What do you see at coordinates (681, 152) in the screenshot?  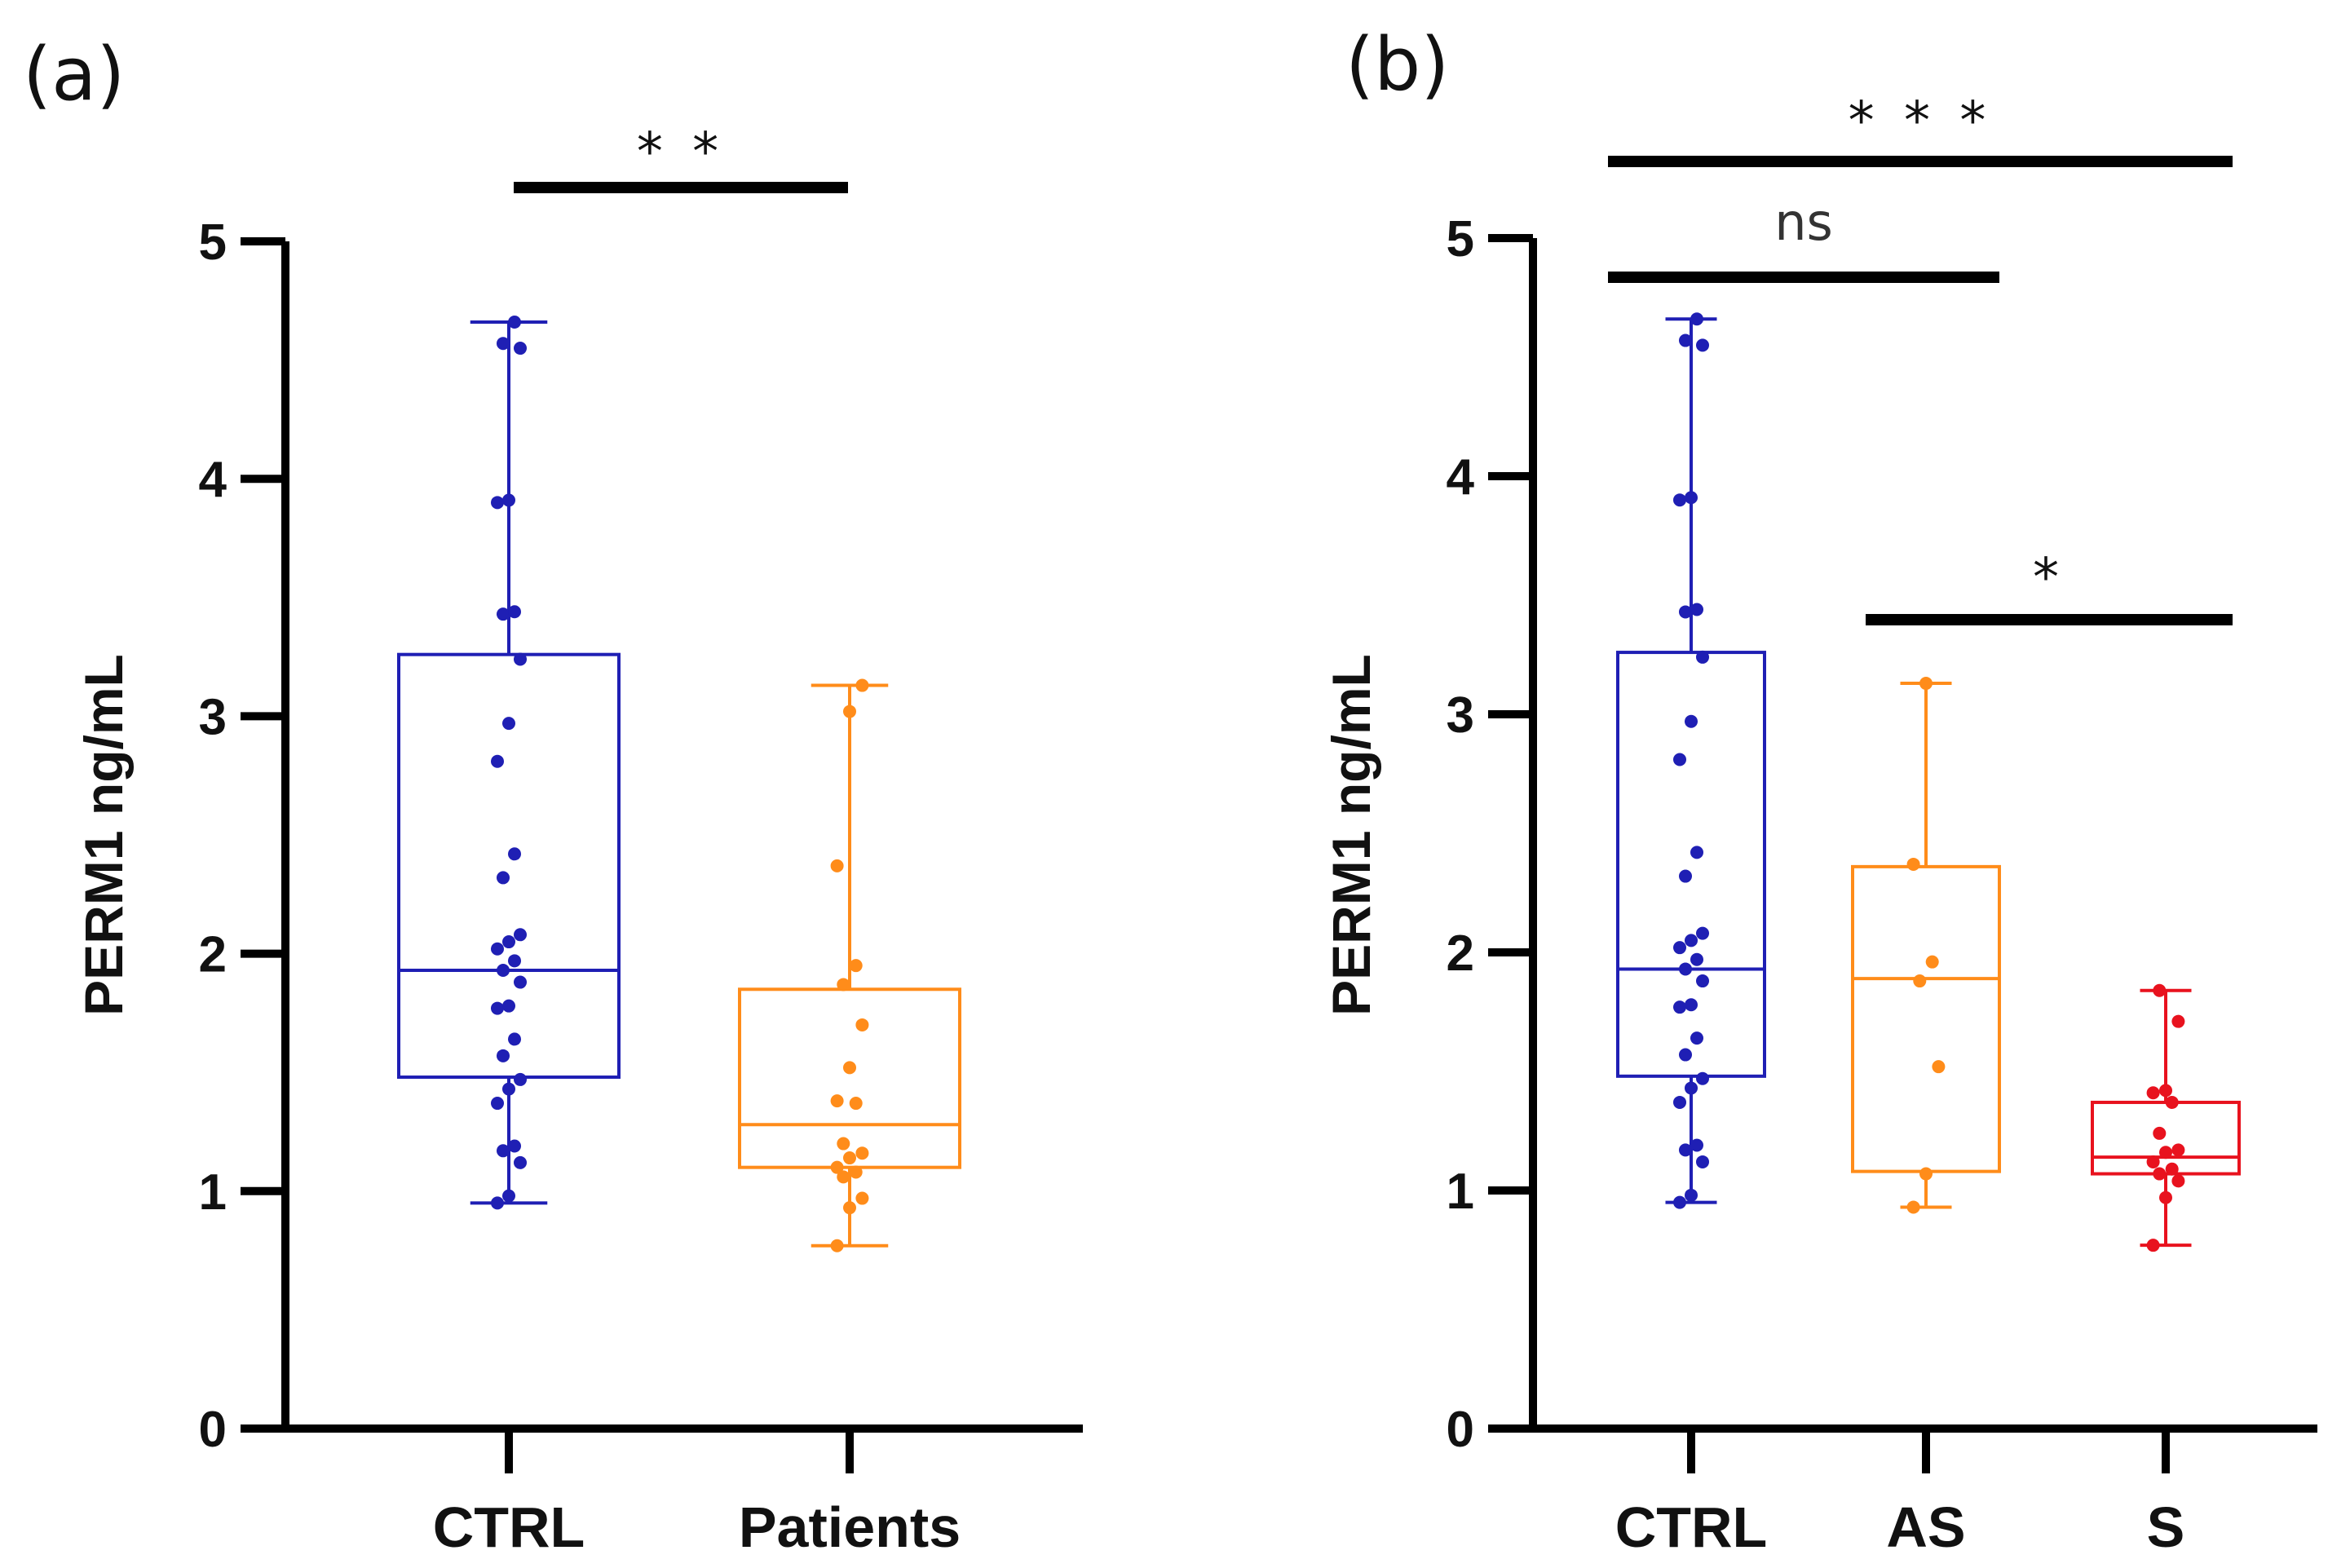 I see `significance-label: * *` at bounding box center [681, 152].